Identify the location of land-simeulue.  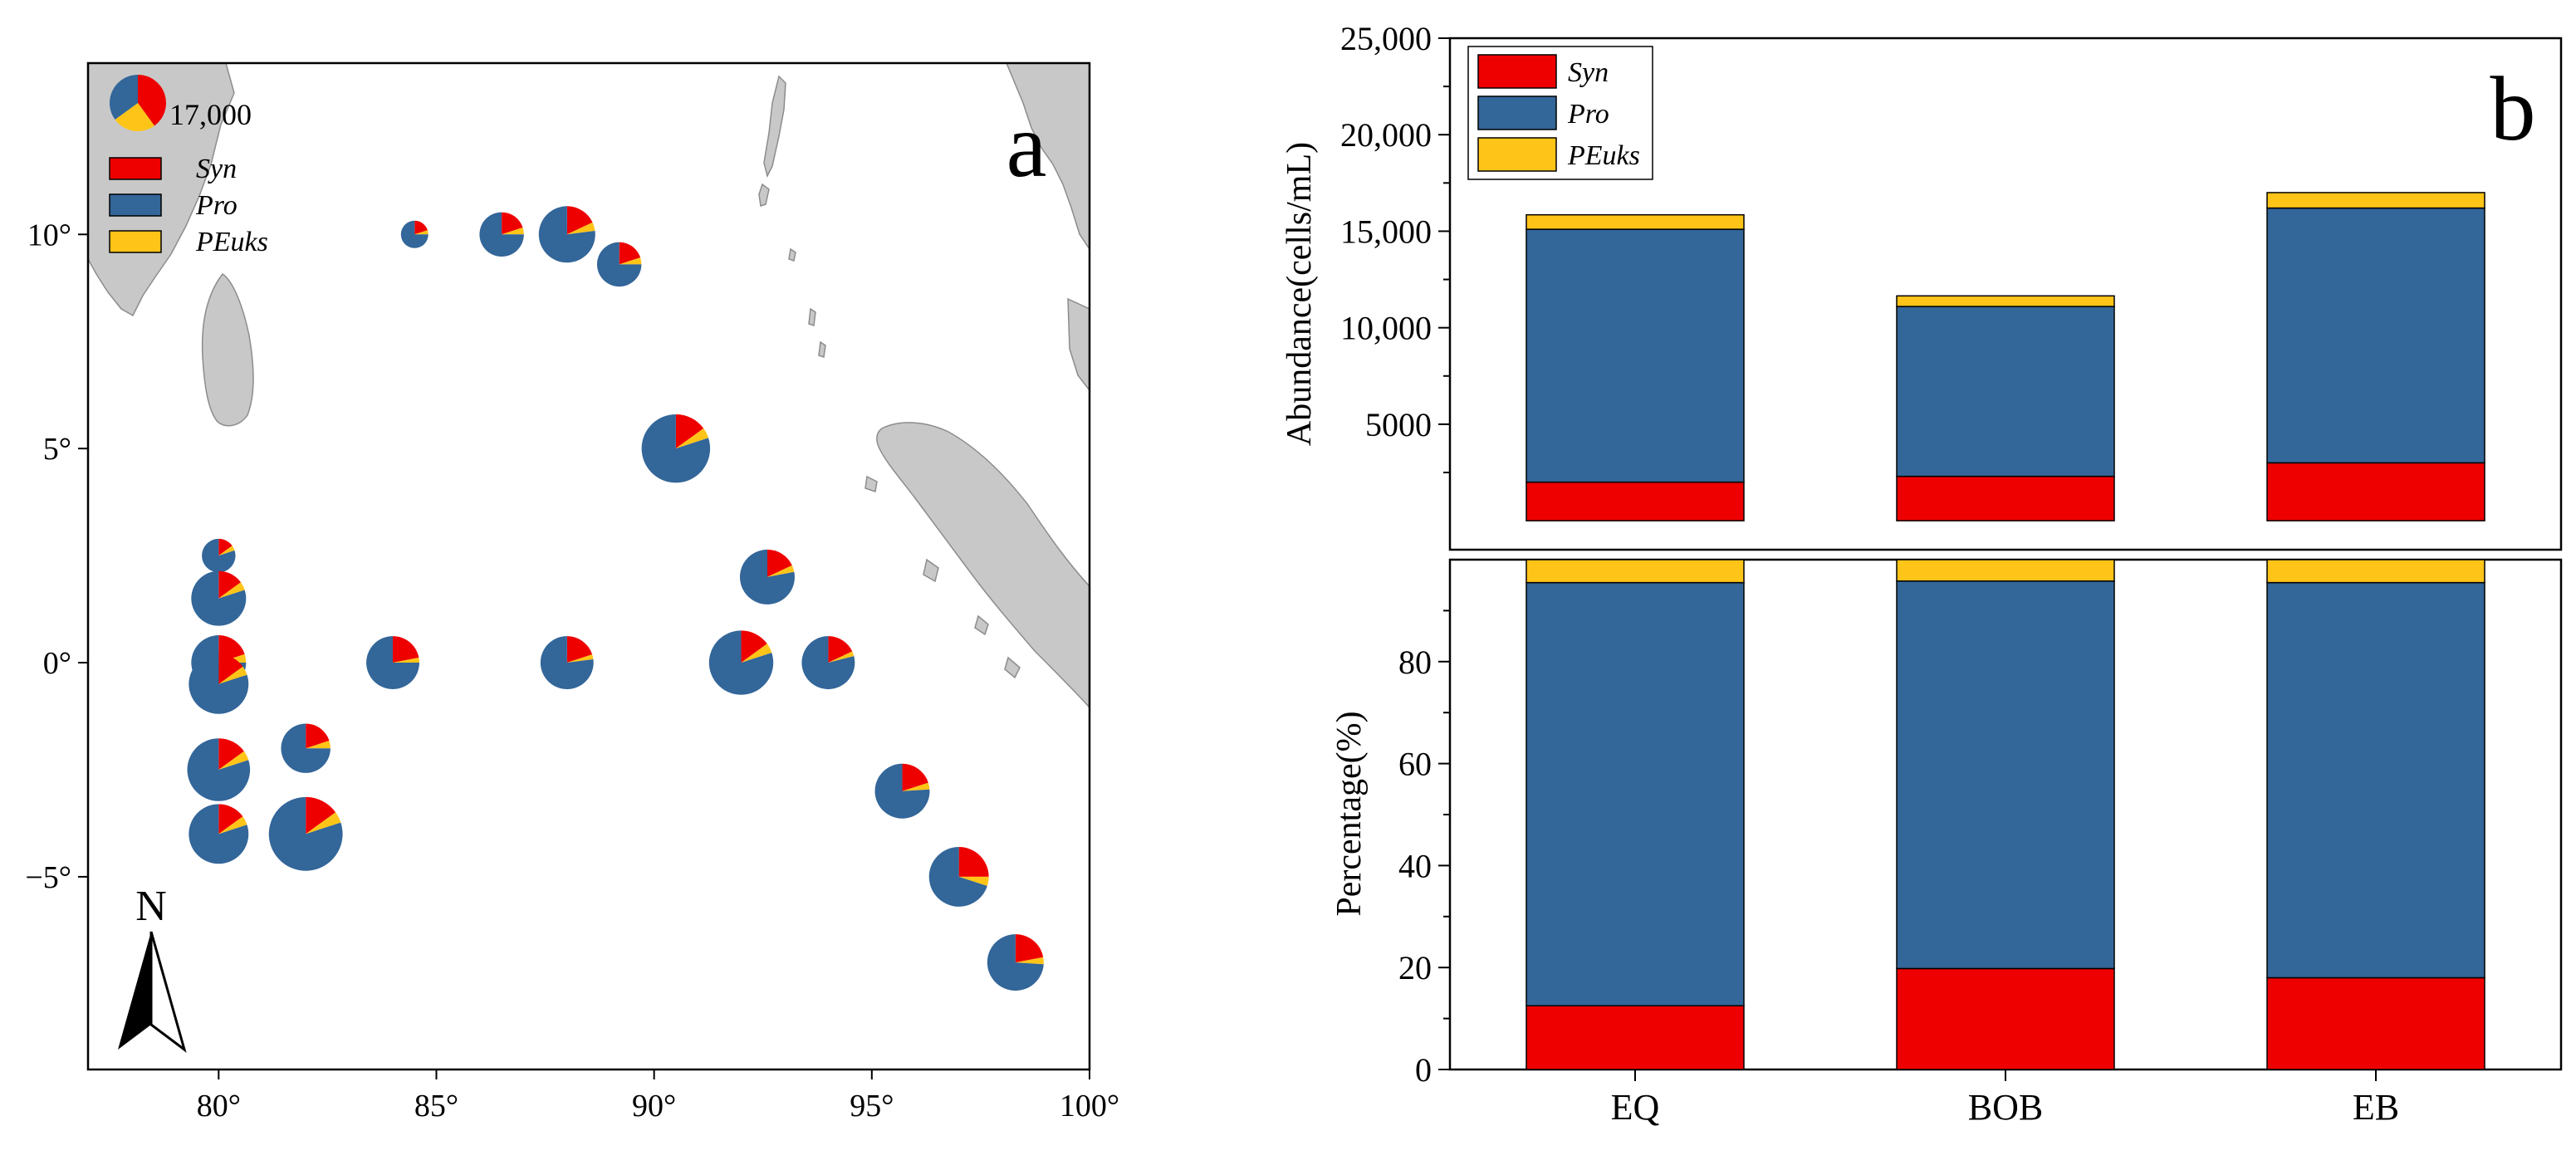
(871, 483).